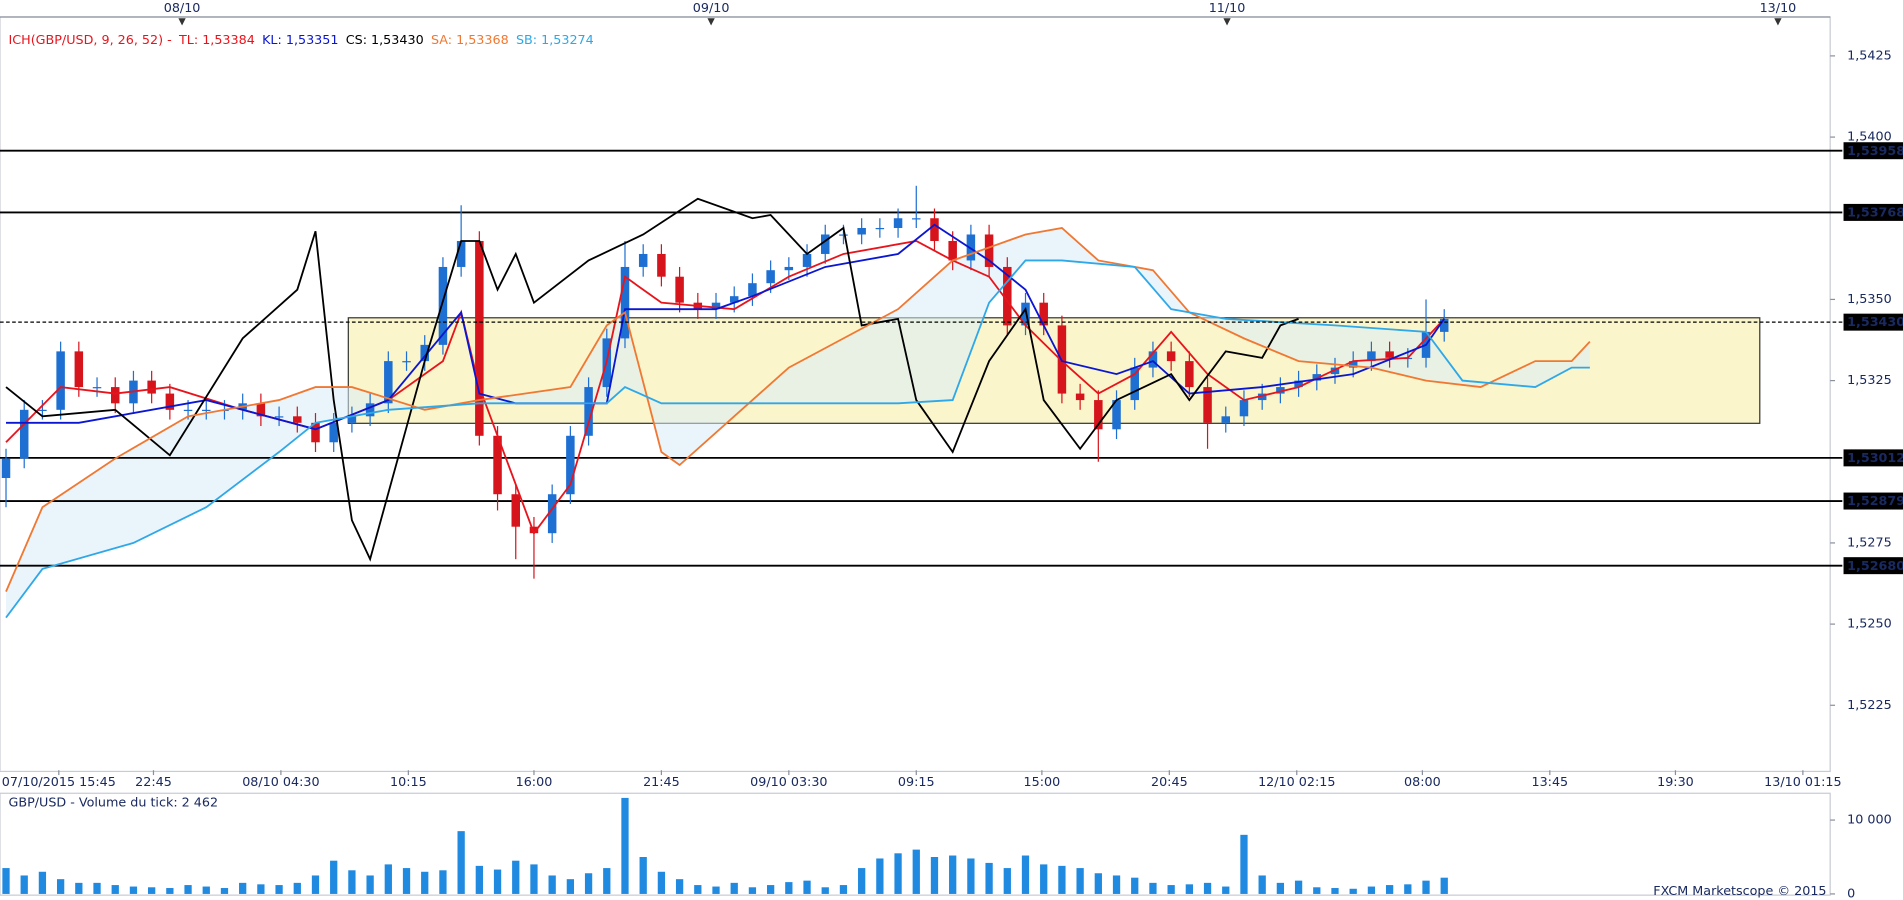 Image resolution: width=1903 pixels, height=900 pixels. What do you see at coordinates (915, 844) in the screenshot?
I see `volume-panel` at bounding box center [915, 844].